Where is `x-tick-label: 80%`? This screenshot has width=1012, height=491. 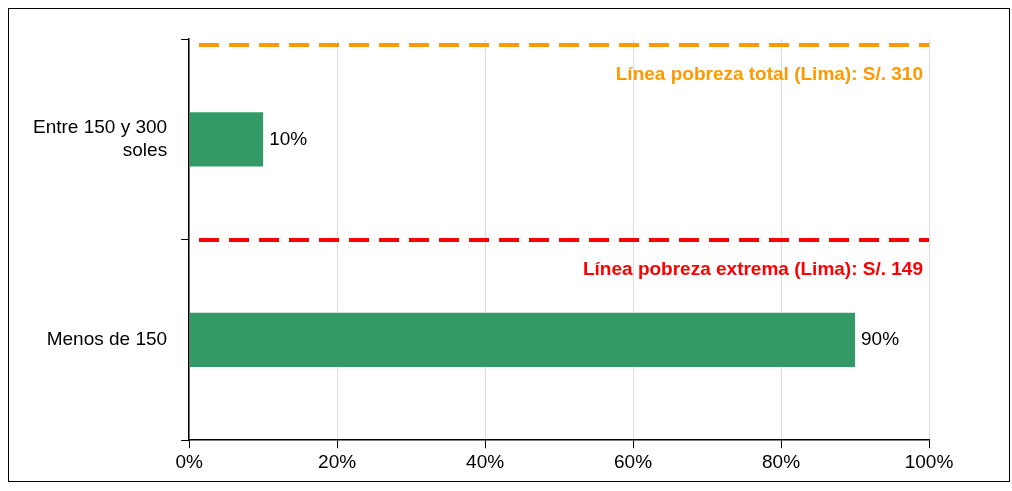
x-tick-label: 80% is located at coordinates (781, 461).